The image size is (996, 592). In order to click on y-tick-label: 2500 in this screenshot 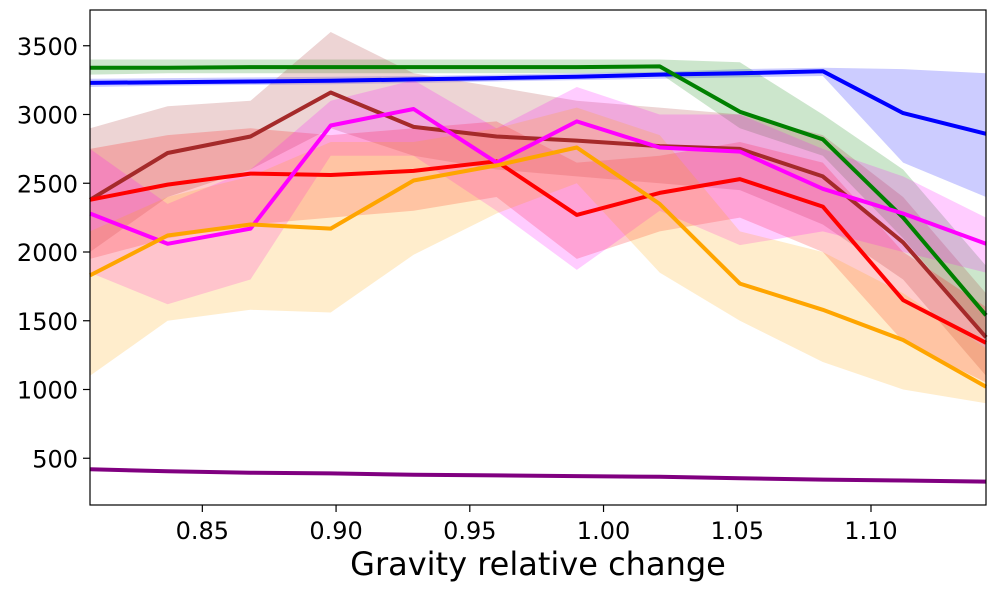, I will do `click(47, 184)`.